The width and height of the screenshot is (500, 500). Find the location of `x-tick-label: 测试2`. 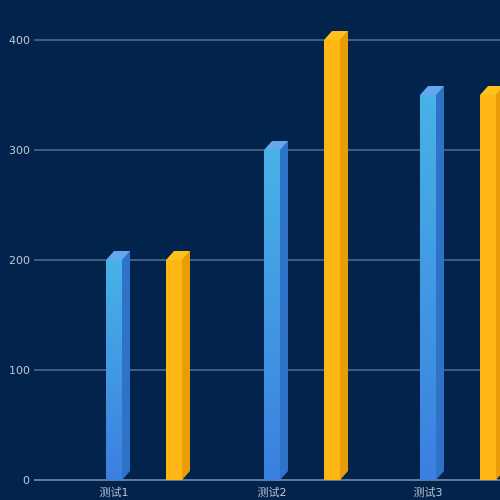

x-tick-label: 测试2 is located at coordinates (272, 492).